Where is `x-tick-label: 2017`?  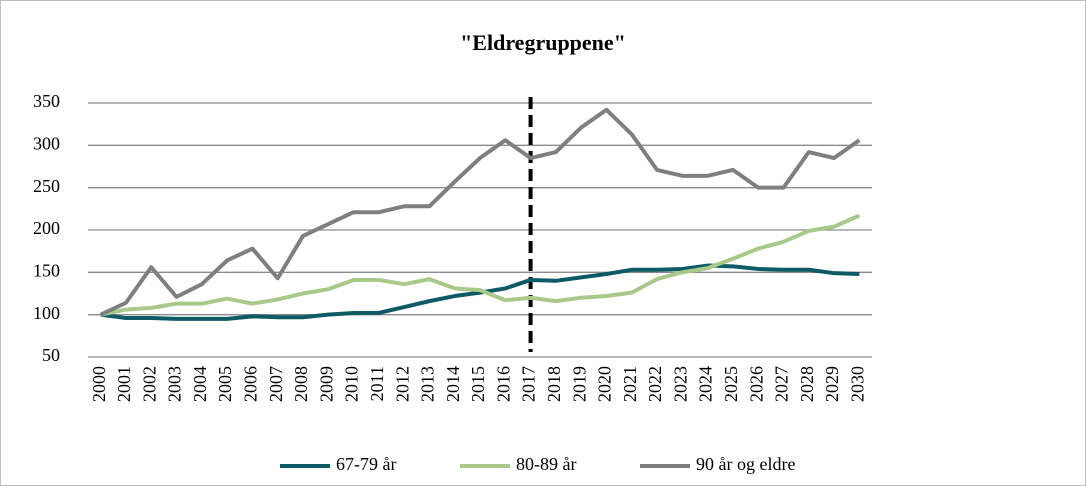 x-tick-label: 2017 is located at coordinates (529, 384).